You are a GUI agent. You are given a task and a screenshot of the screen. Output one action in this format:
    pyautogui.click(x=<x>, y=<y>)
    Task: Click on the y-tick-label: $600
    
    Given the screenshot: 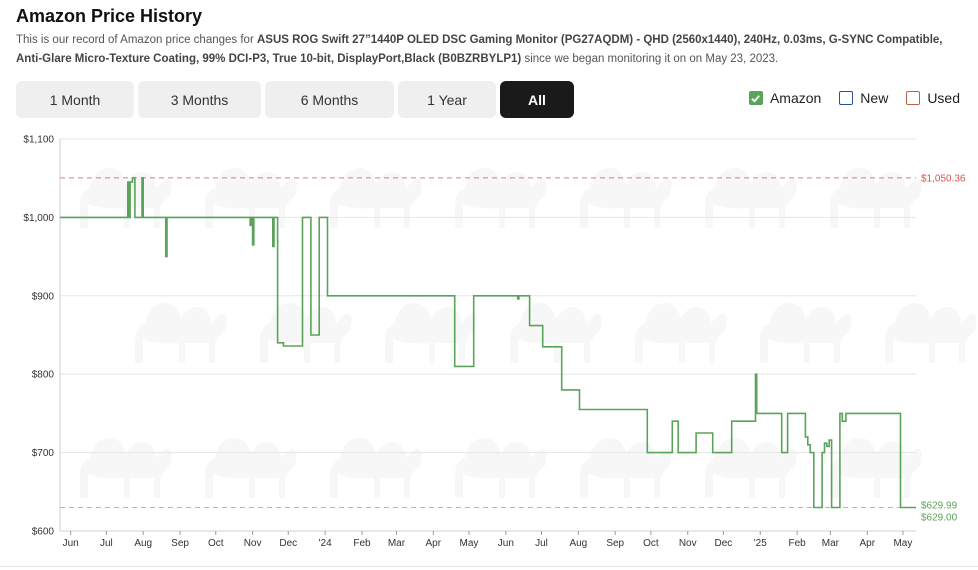 What is the action you would take?
    pyautogui.click(x=43, y=532)
    